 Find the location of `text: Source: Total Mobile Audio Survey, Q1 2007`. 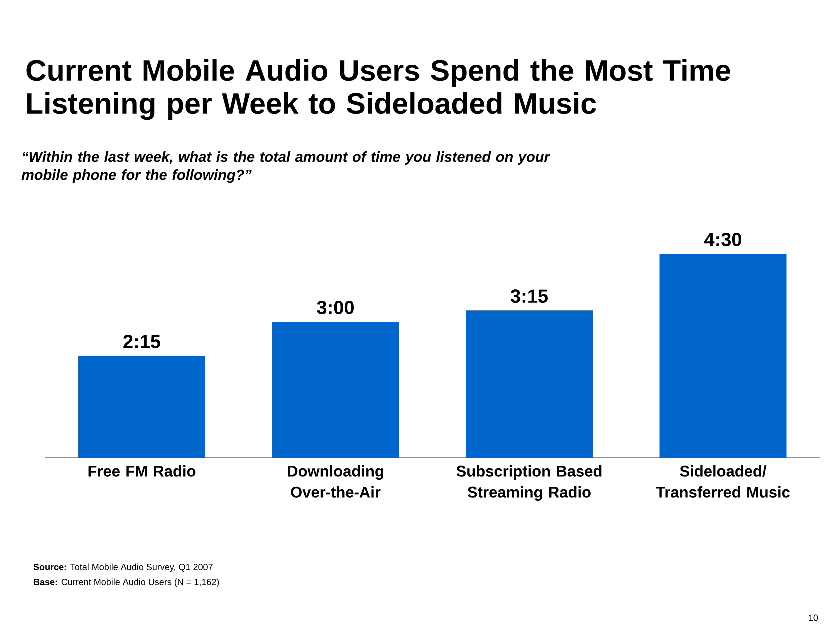

text: Source: Total Mobile Audio Survey, Q1 2007 is located at coordinates (123, 568).